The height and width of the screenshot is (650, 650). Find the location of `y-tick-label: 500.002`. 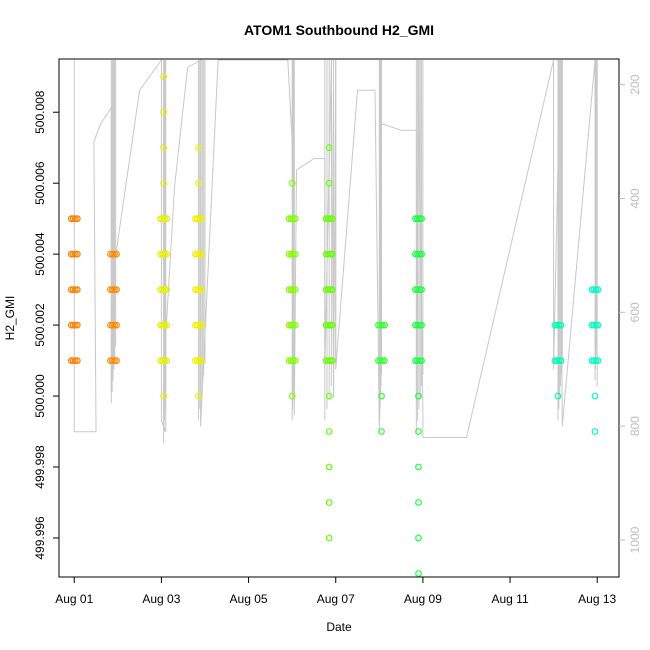

y-tick-label: 500.002 is located at coordinates (40, 325).